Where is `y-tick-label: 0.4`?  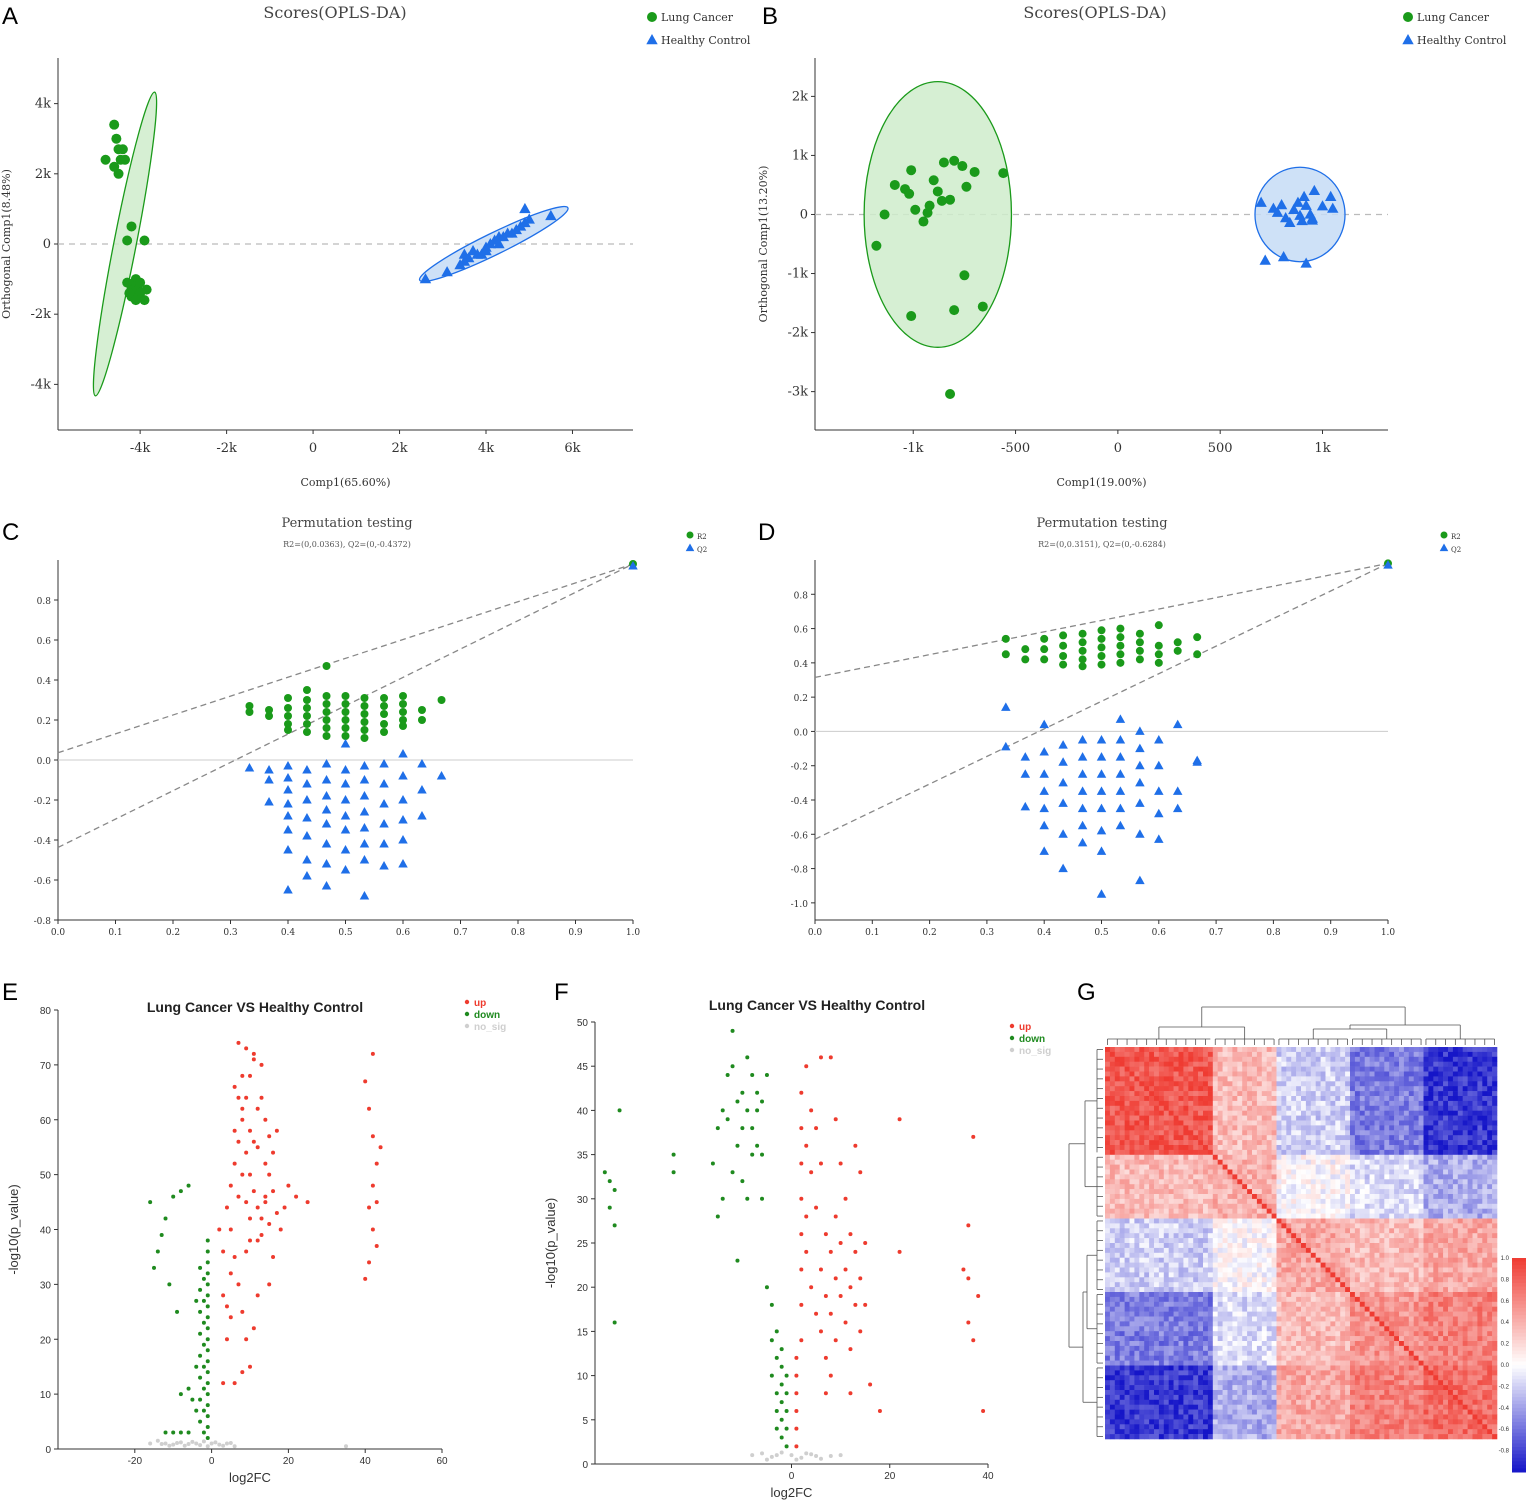 y-tick-label: 0.4 is located at coordinates (801, 665).